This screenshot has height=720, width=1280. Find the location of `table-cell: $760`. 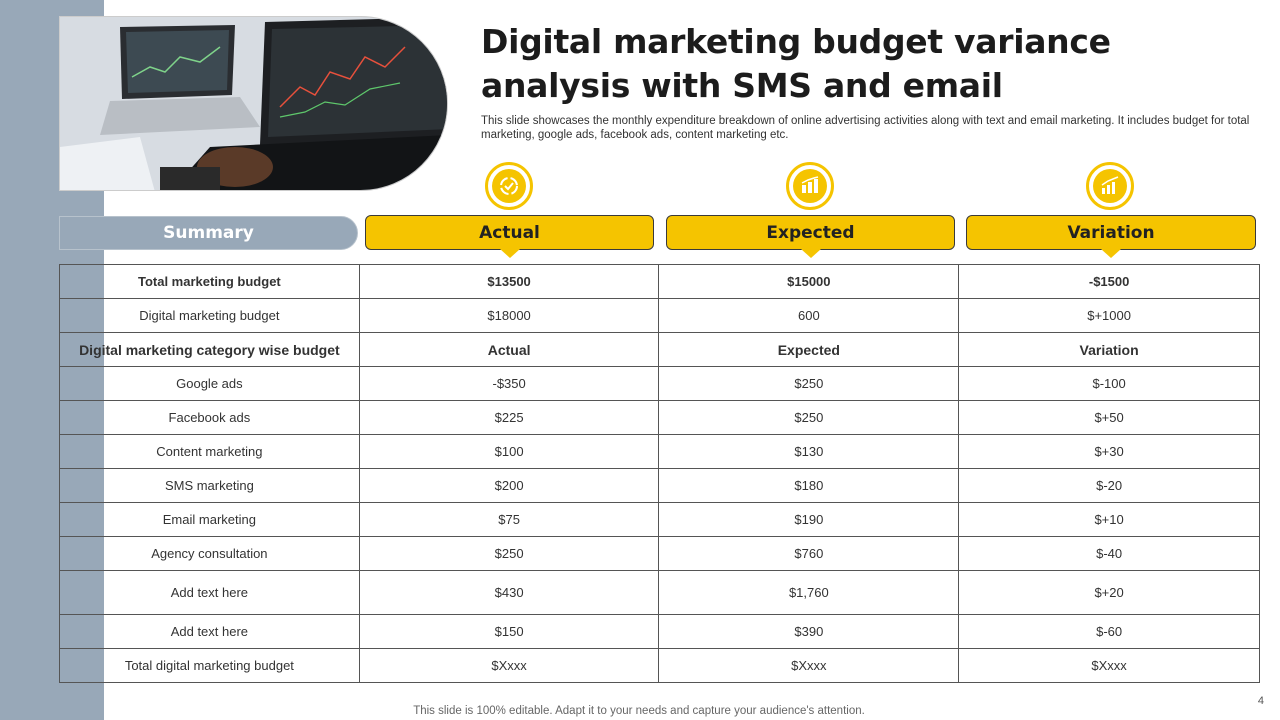

table-cell: $760 is located at coordinates (809, 553).